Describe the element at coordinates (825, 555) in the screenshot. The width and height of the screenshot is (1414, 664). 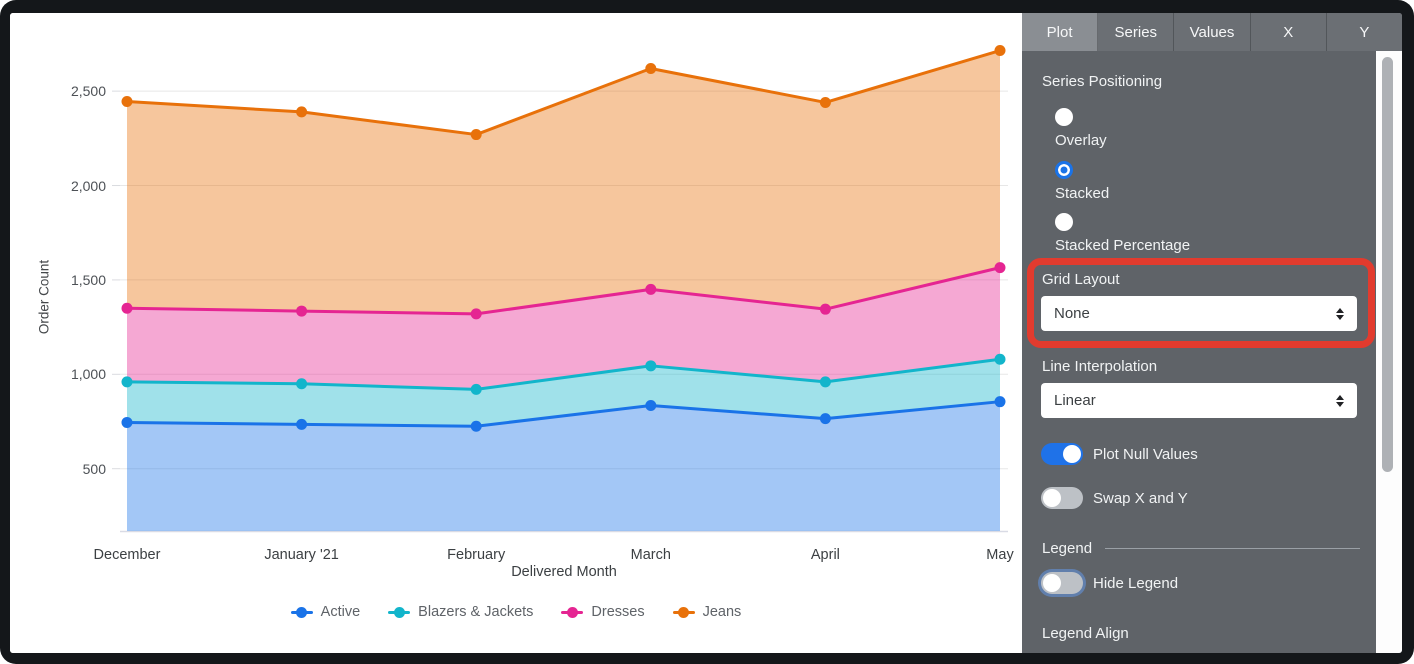
I see `x-tick-label: April` at that location.